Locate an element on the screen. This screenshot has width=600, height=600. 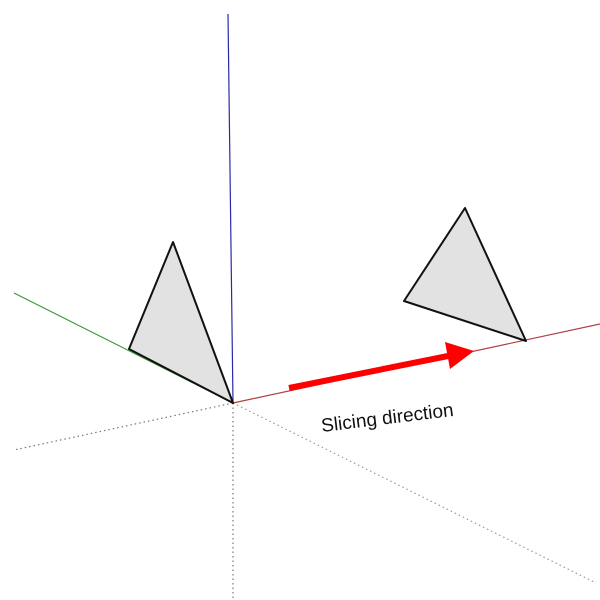
slicing-direction-arrow is located at coordinates (381, 366).